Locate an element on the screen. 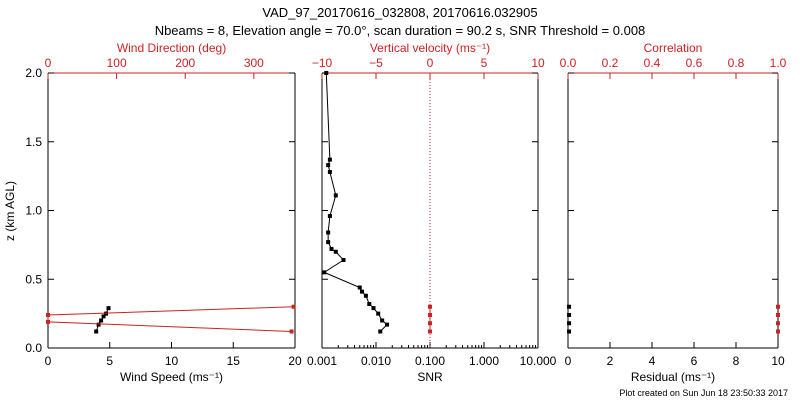 The width and height of the screenshot is (800, 400). bottom-tick-label: 10.000 is located at coordinates (538, 361).